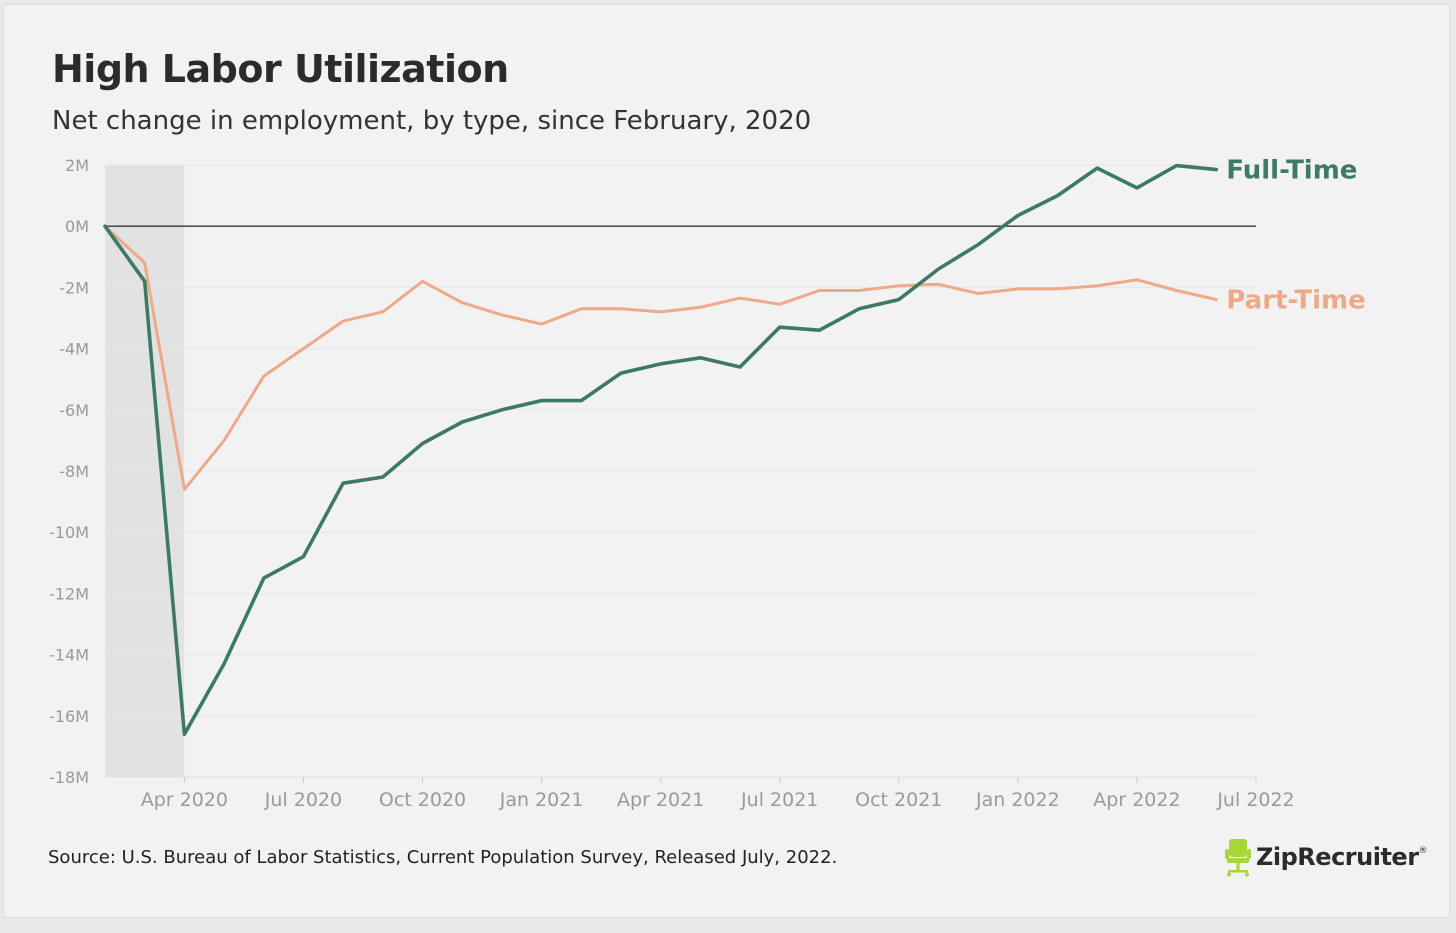  I want to click on y-tick-label: -12M, so click(69, 593).